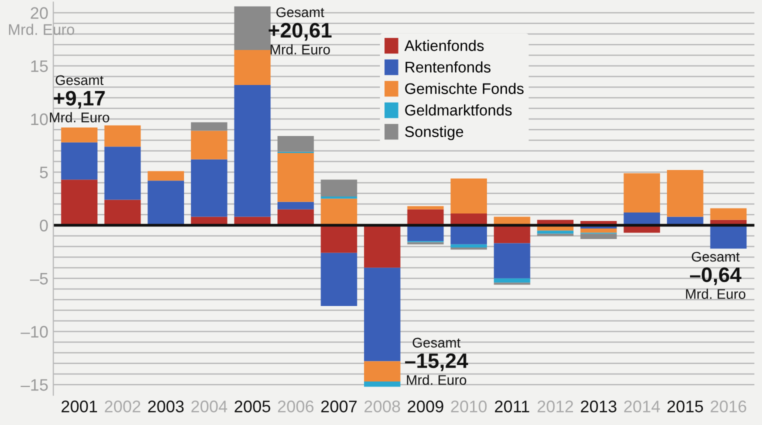 The width and height of the screenshot is (762, 425). I want to click on y-tick-label: –10, so click(34, 332).